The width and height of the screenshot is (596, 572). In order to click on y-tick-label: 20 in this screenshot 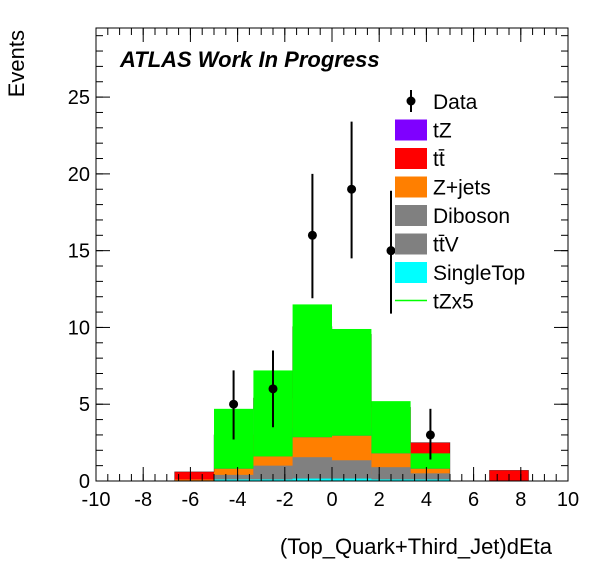, I will do `click(79, 175)`.